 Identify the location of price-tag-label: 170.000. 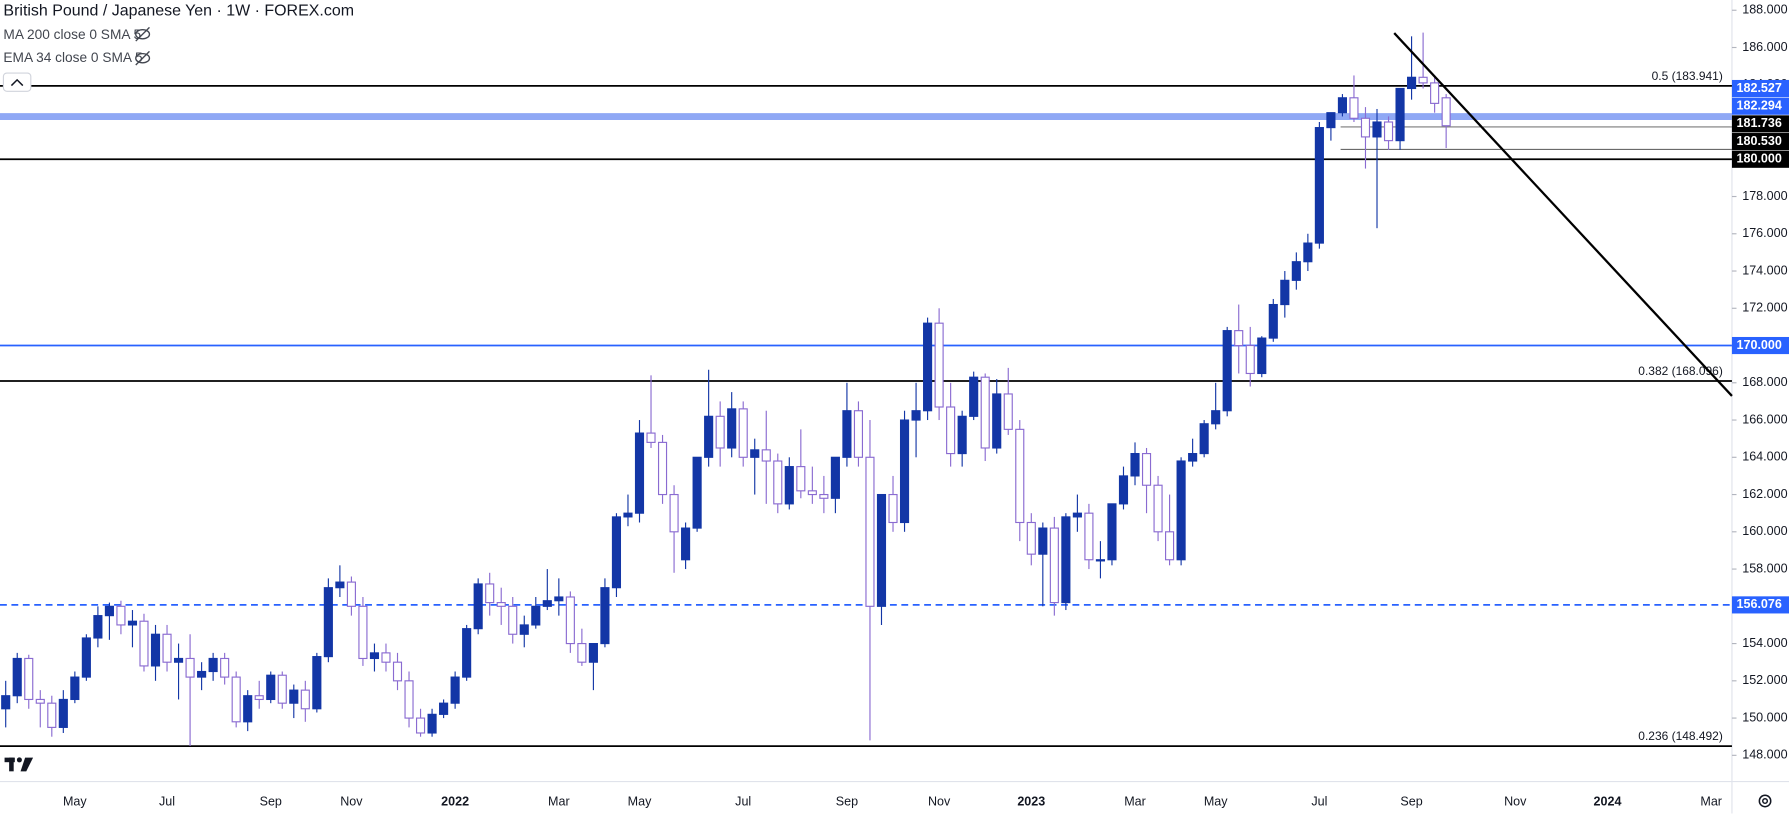
(1759, 345).